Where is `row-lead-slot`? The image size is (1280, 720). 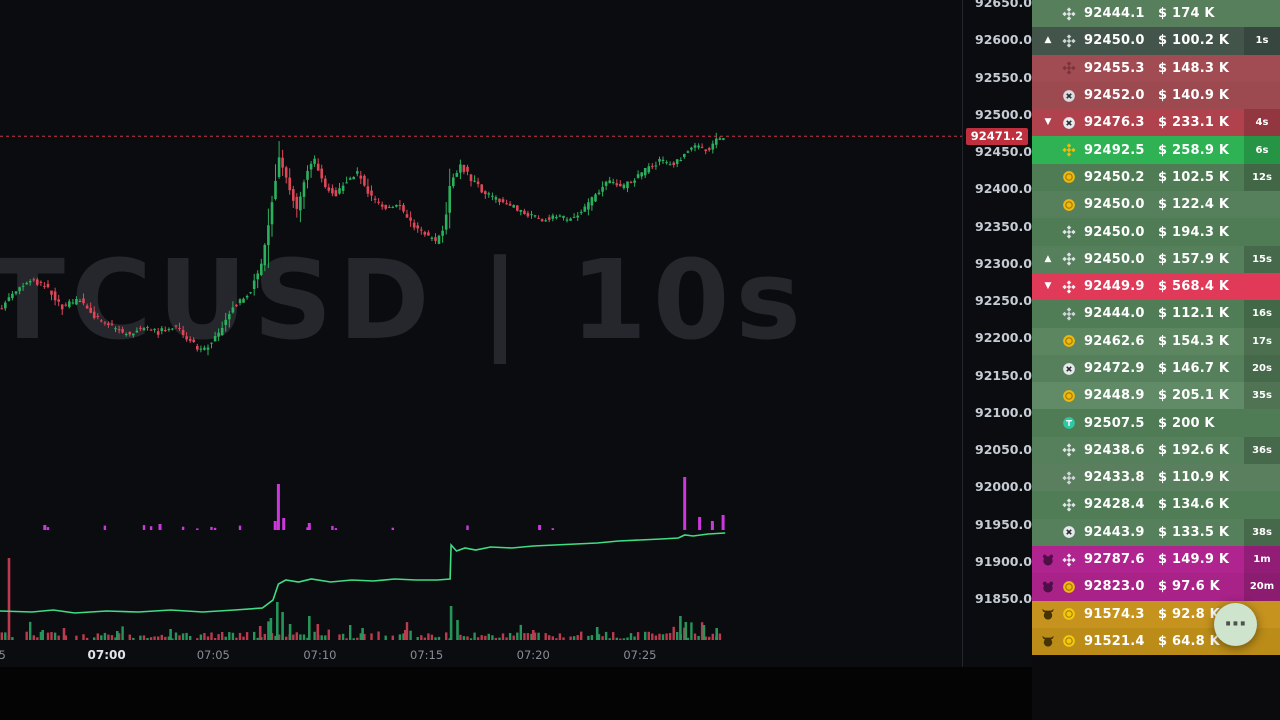
row-lead-slot is located at coordinates (1048, 587).